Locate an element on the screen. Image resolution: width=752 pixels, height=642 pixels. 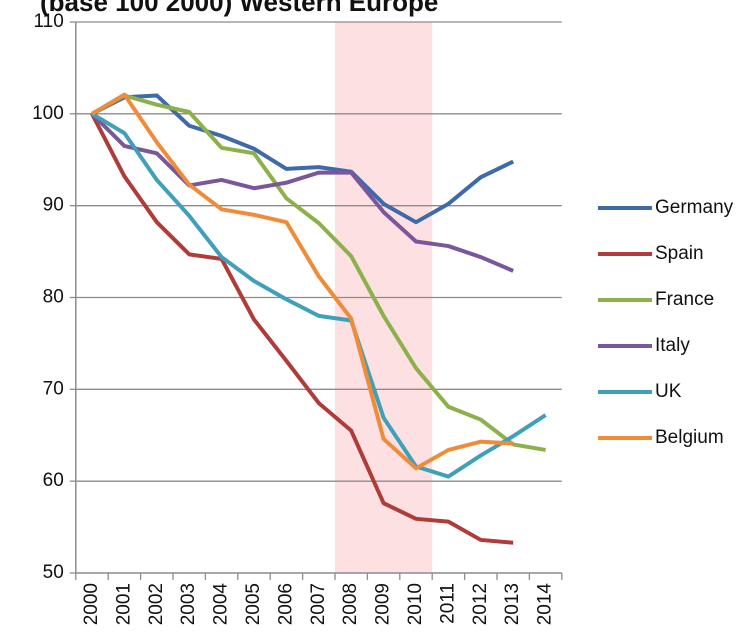
x-tick-label: 2003 is located at coordinates (188, 604).